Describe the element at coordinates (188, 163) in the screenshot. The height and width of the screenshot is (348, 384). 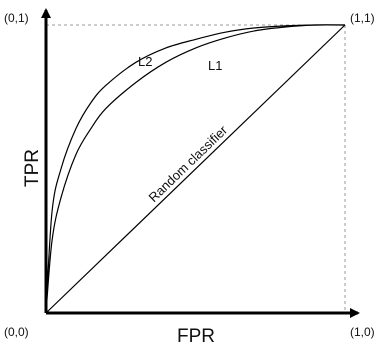
I see `random-classifier-label: Random classifier` at that location.